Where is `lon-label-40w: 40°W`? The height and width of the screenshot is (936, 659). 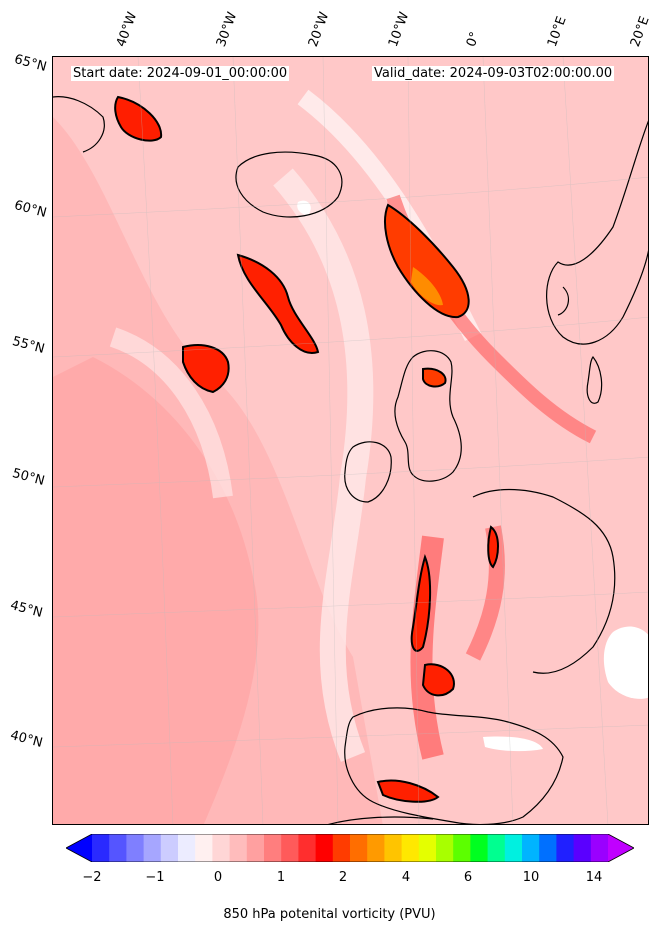
lon-label-40w: 40°W is located at coordinates (127, 29).